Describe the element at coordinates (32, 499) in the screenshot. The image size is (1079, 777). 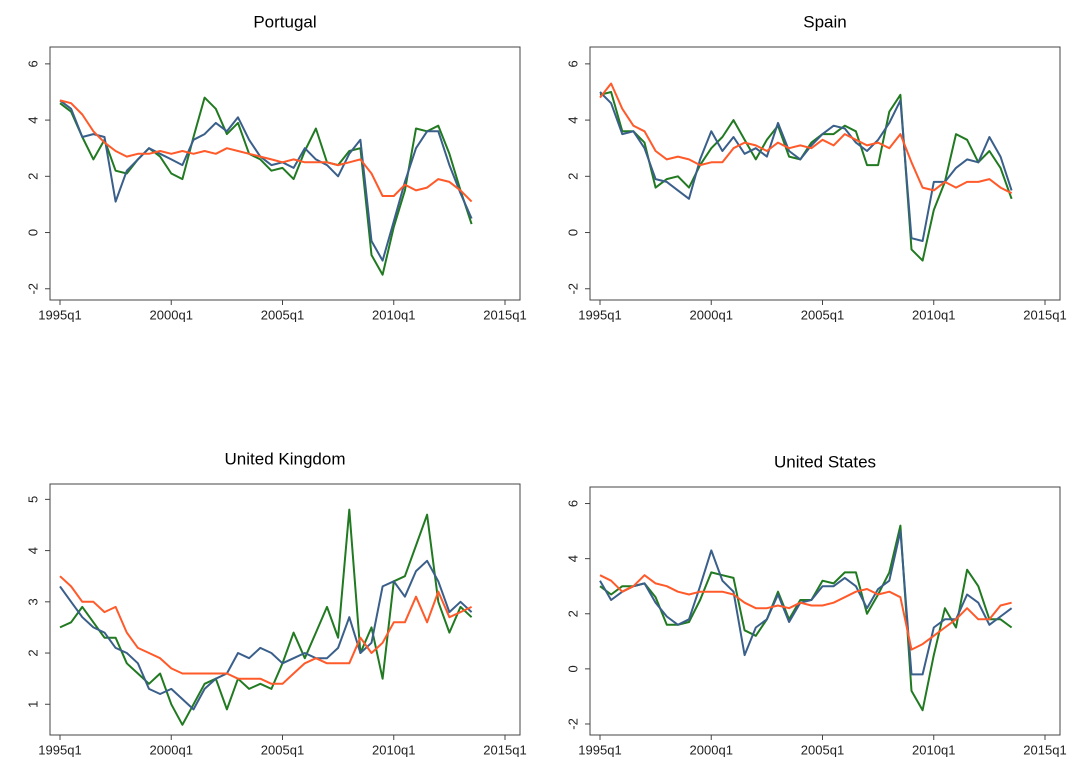
I see `y-tick-label: 5` at that location.